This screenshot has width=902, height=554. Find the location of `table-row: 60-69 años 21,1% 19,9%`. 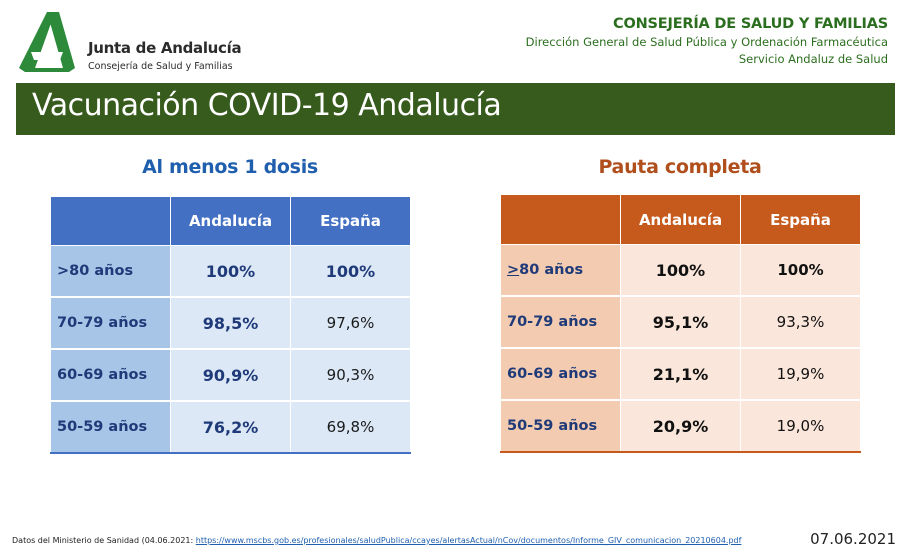

table-row: 60-69 años 21,1% 19,9% is located at coordinates (680, 374).